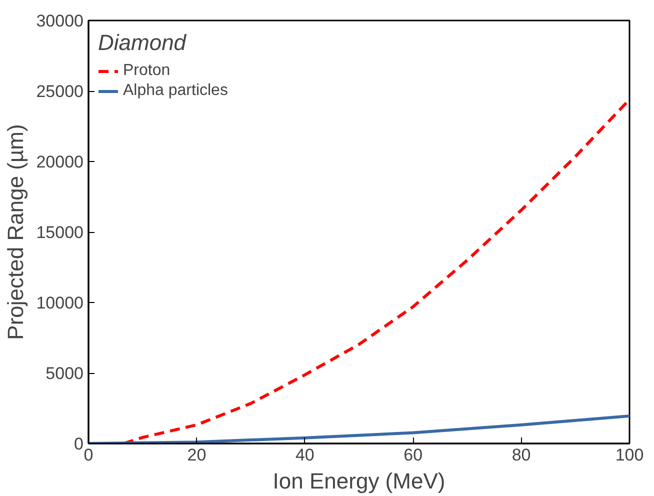  What do you see at coordinates (60, 232) in the screenshot?
I see `y-tick-label: 15000` at bounding box center [60, 232].